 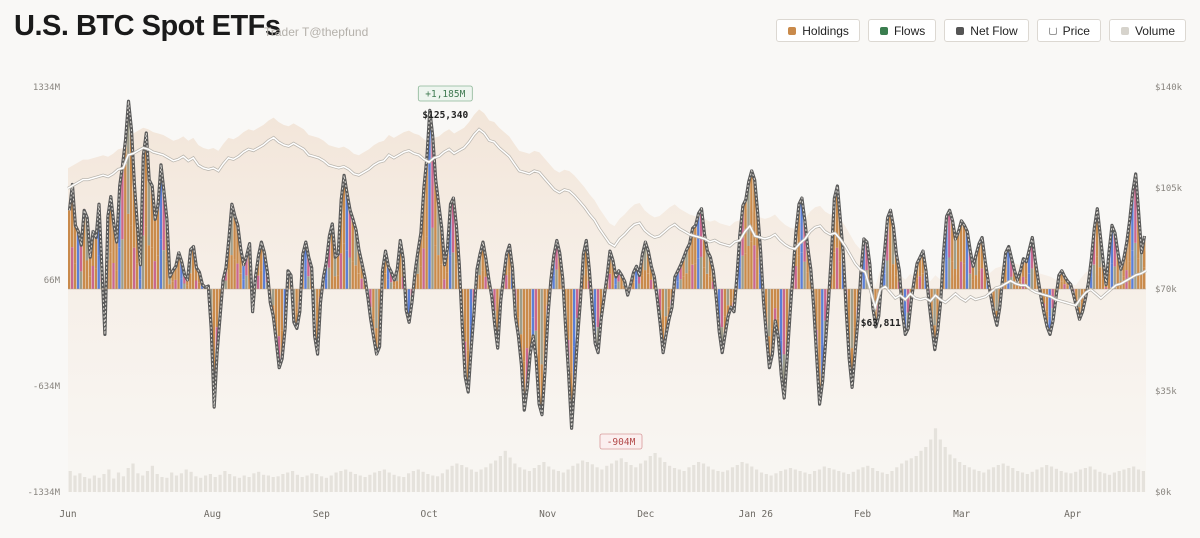 What do you see at coordinates (1068, 30) in the screenshot?
I see `legend-price-button: Price` at bounding box center [1068, 30].